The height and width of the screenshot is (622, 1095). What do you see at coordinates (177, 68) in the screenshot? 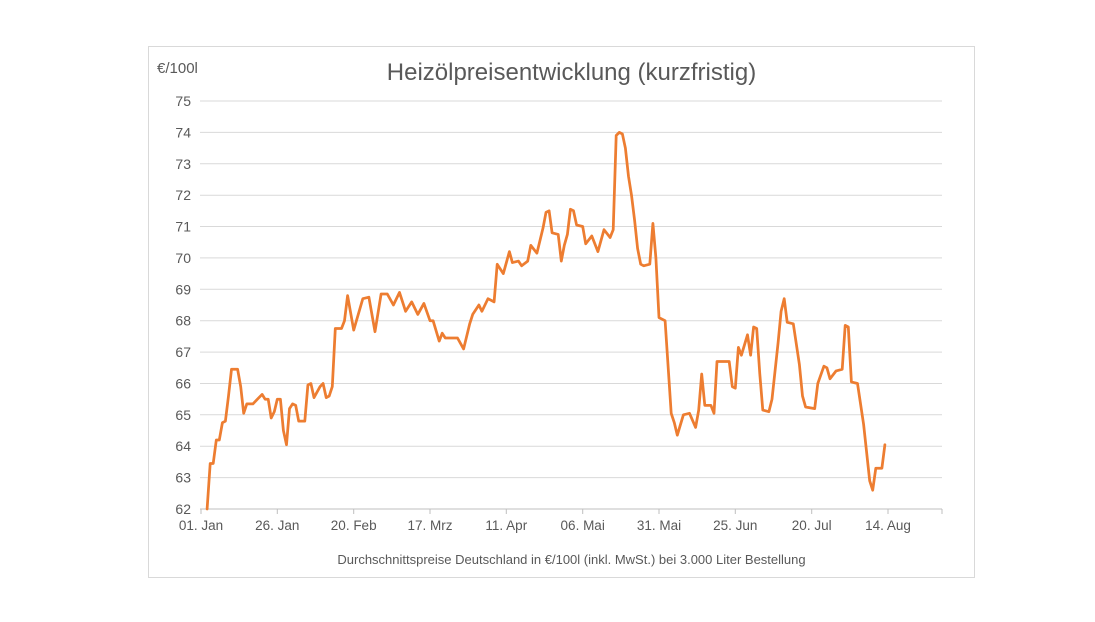
I see `y-axis-unit-label: €/100l` at bounding box center [177, 68].